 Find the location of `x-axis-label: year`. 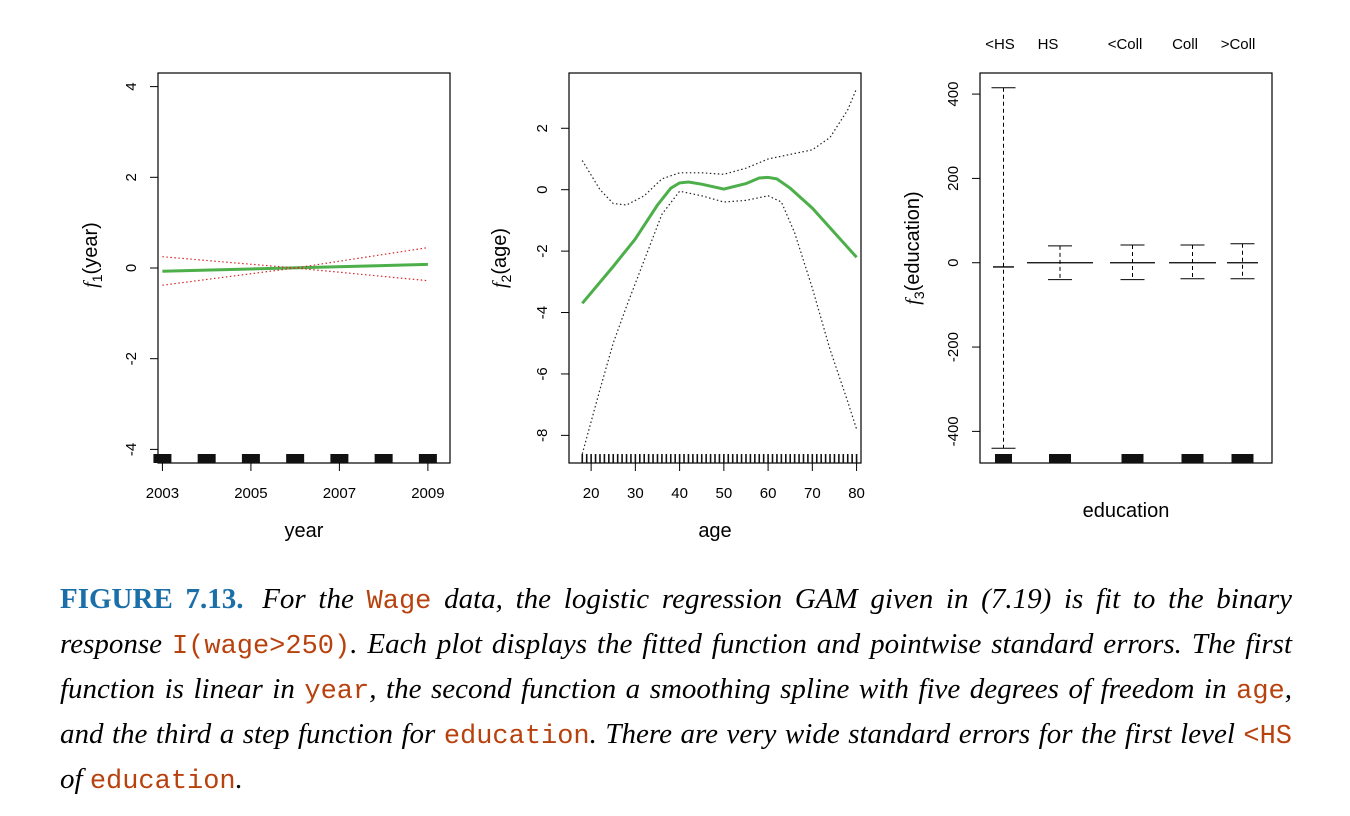

x-axis-label: year is located at coordinates (304, 531).